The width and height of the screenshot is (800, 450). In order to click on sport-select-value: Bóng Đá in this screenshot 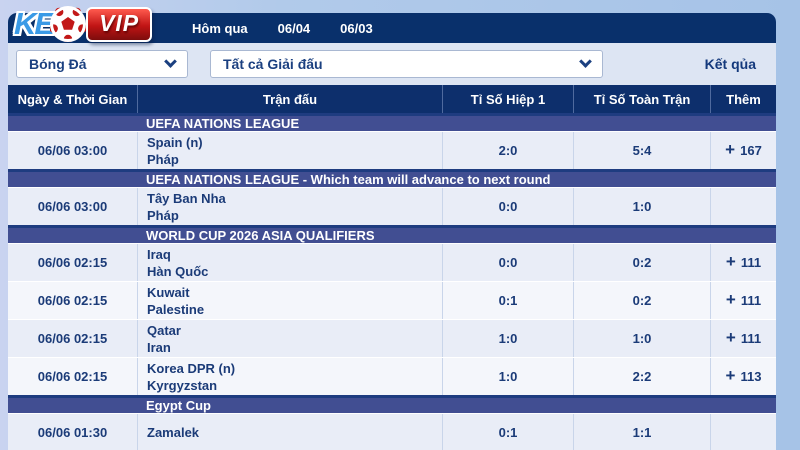, I will do `click(58, 64)`.